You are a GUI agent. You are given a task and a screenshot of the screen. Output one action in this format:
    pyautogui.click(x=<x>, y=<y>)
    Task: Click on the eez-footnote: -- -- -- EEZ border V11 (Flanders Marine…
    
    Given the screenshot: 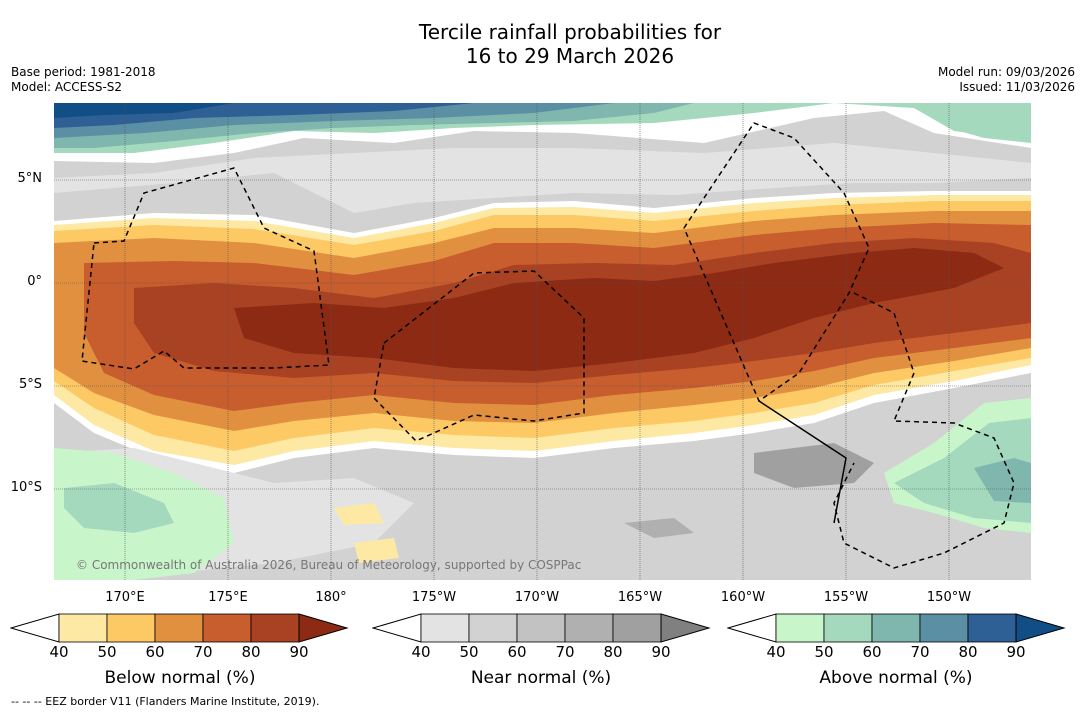 What is the action you would take?
    pyautogui.click(x=165, y=701)
    